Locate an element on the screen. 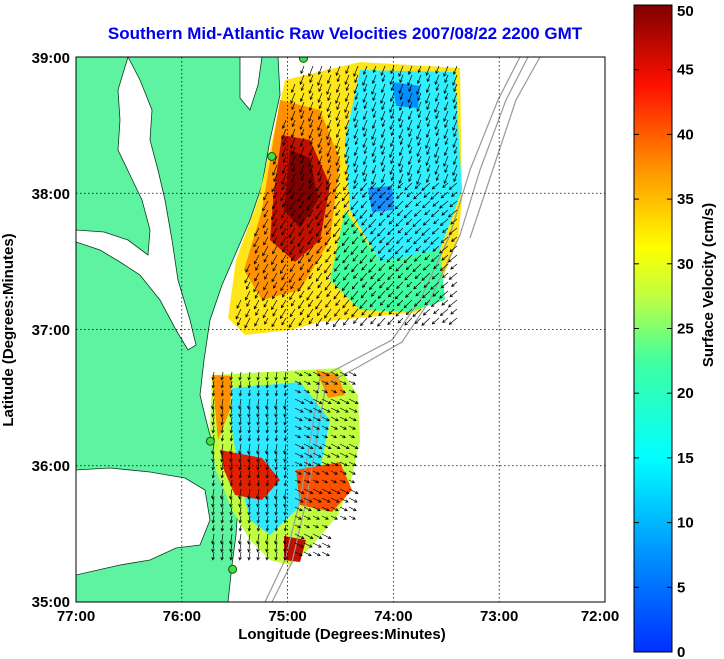 The height and width of the screenshot is (659, 724). colorbar-tick-label: 10 is located at coordinates (685, 523).